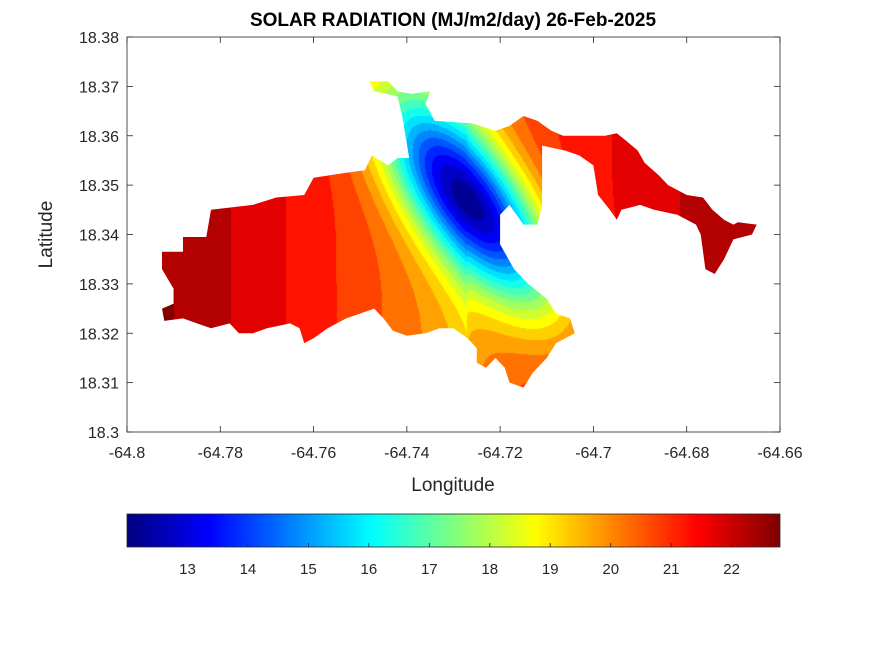  What do you see at coordinates (550, 569) in the screenshot?
I see `colorbar-tick-label: 19` at bounding box center [550, 569].